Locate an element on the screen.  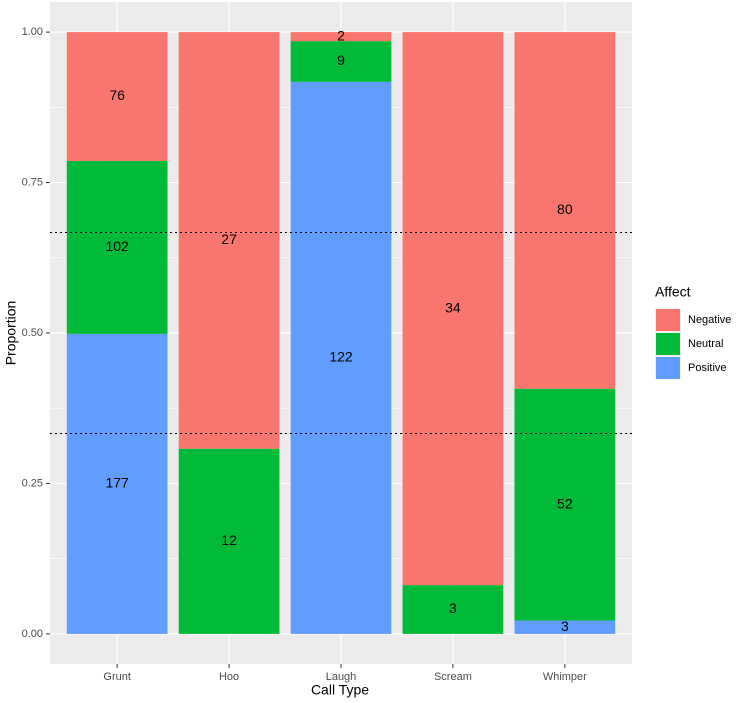
legend-label: Negative is located at coordinates (709, 320).